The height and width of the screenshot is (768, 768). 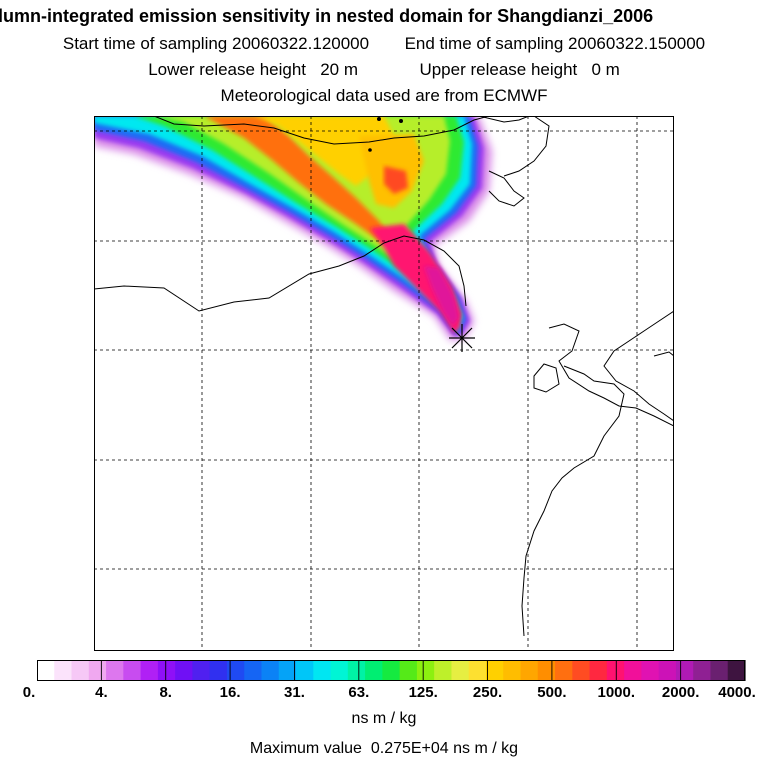 I want to click on max-units: ns m / kg, so click(x=486, y=748).